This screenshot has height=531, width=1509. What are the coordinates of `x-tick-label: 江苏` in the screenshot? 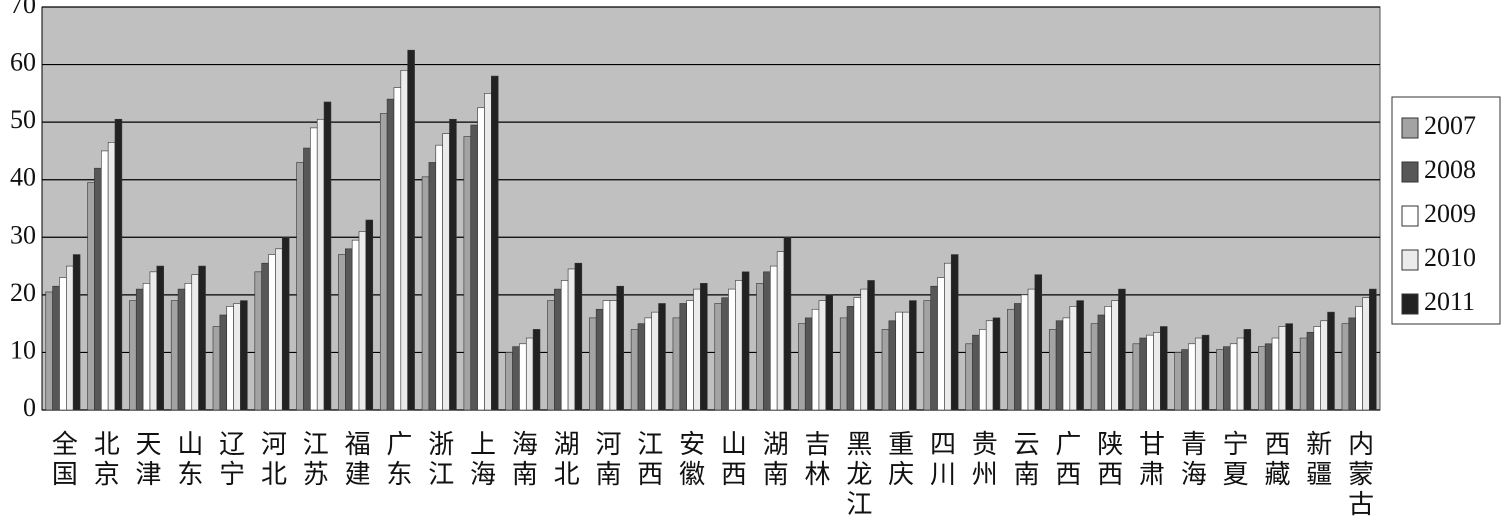 It's located at (313, 460).